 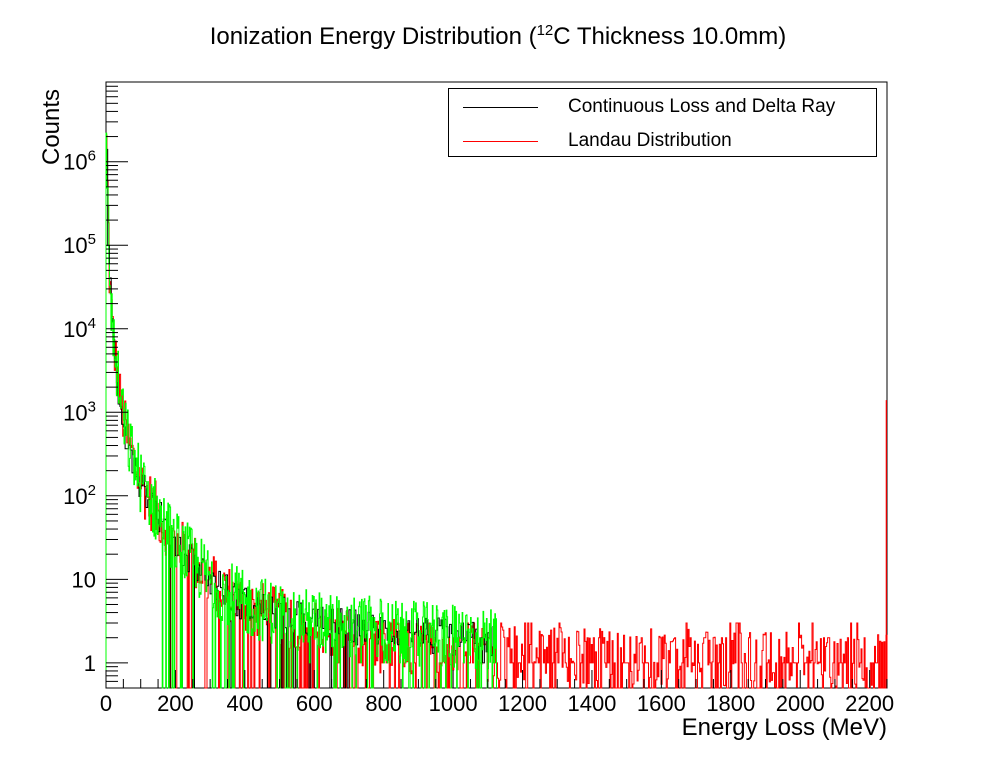 I want to click on y-tick-label: 10⁶, so click(x=79, y=161).